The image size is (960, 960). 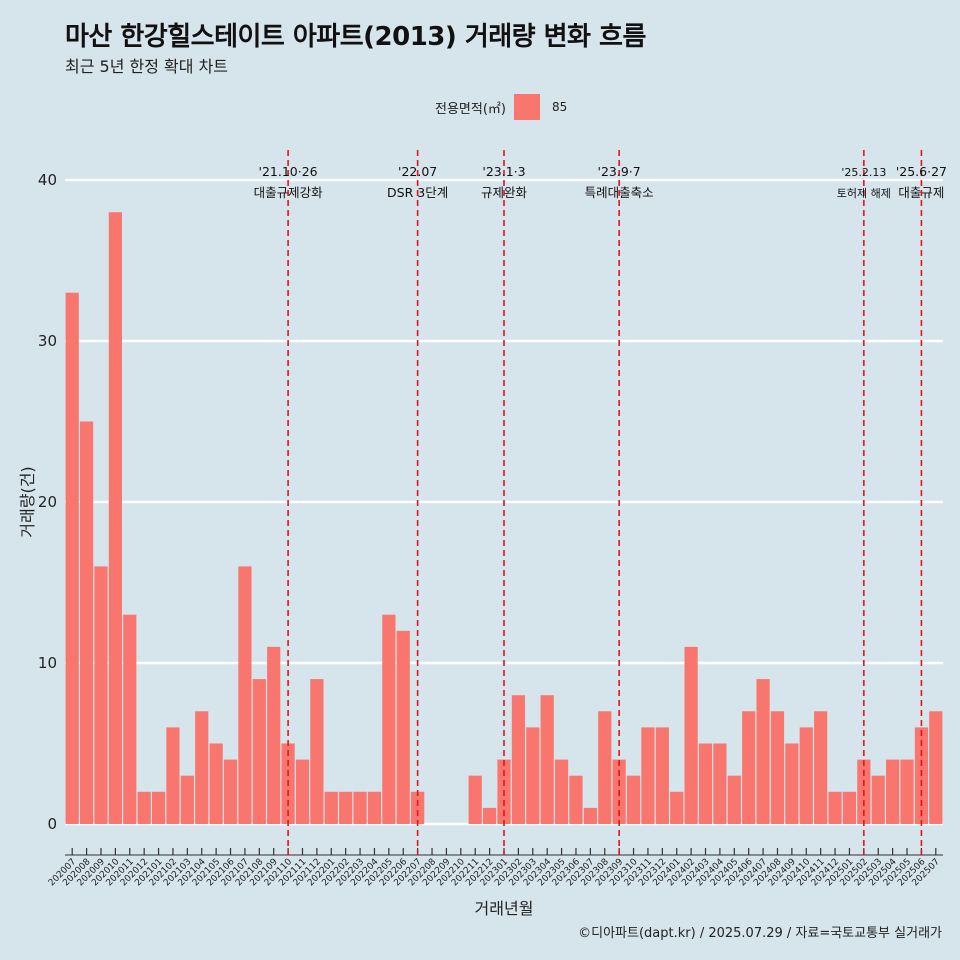 I want to click on y-tick-label: 0, so click(x=52, y=824).